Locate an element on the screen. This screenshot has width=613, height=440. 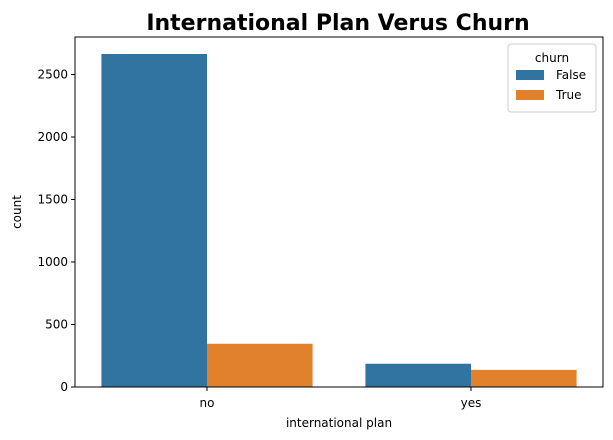
y-tick-label-0: 0 is located at coordinates (64, 387).